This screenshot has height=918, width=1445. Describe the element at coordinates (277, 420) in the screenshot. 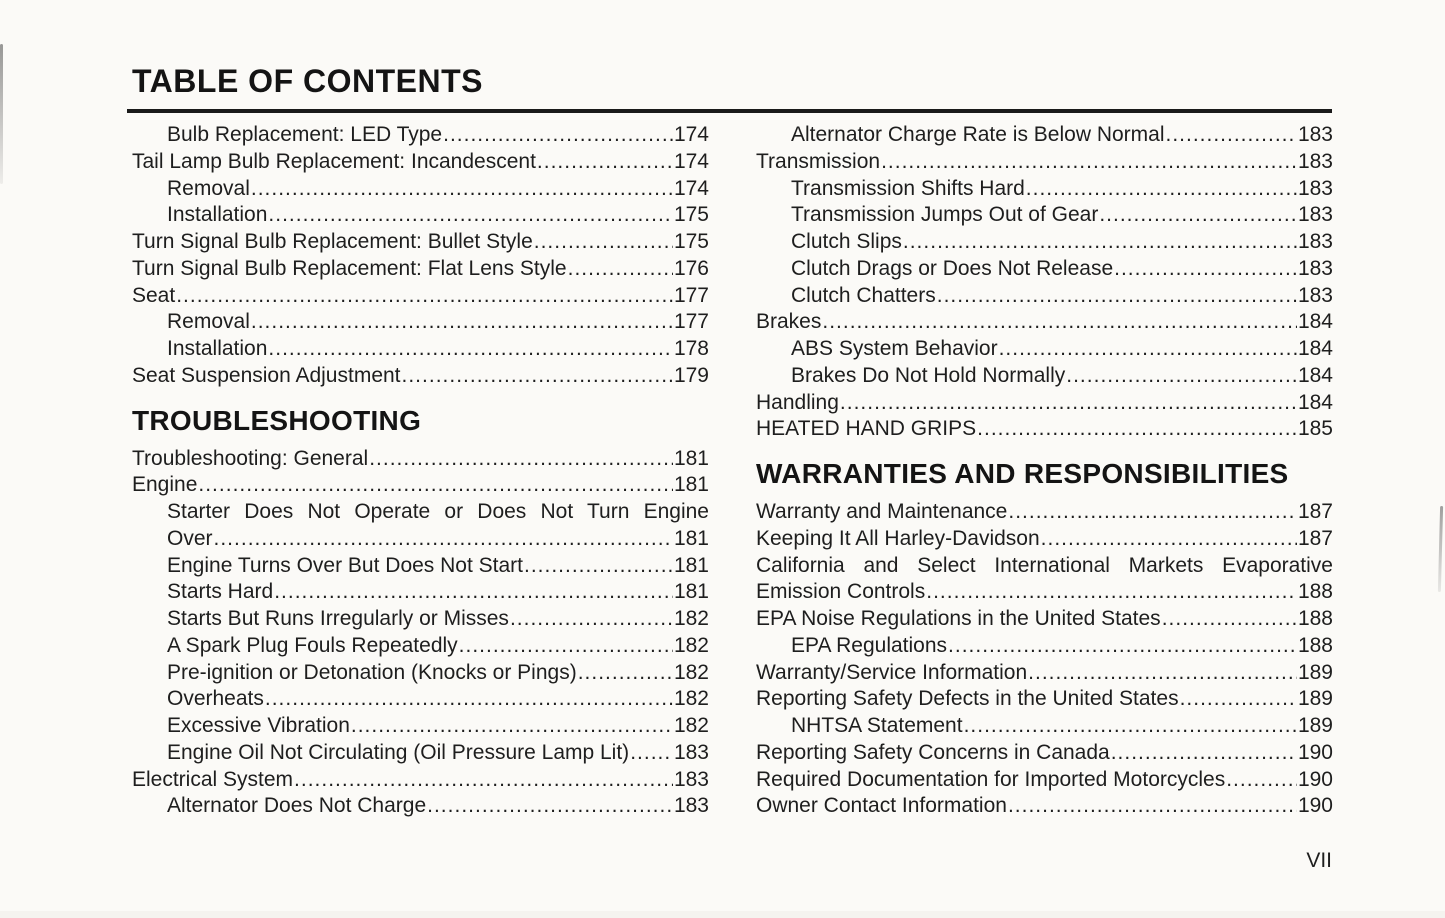

I see `section-heading: TROUBLESHOOTING` at that location.